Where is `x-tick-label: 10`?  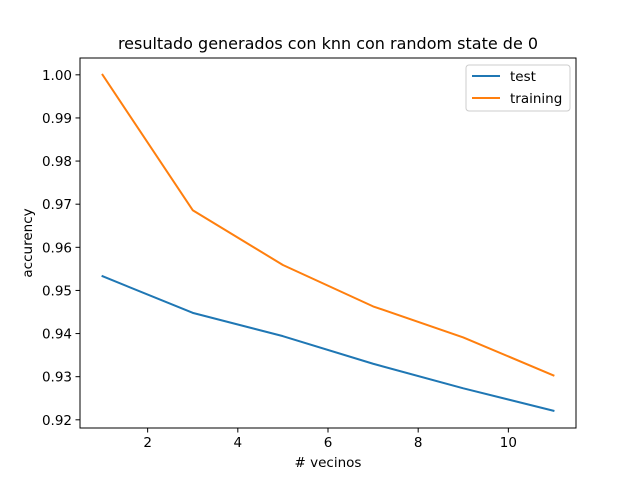 x-tick-label: 10 is located at coordinates (508, 443).